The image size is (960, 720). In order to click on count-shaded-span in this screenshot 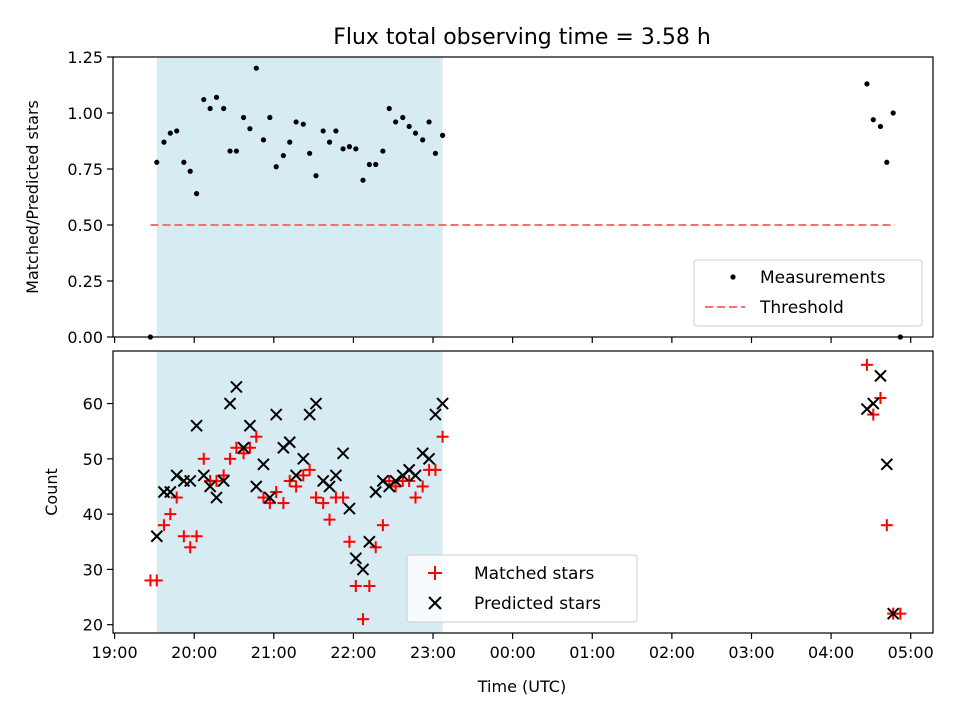, I will do `click(299, 492)`.